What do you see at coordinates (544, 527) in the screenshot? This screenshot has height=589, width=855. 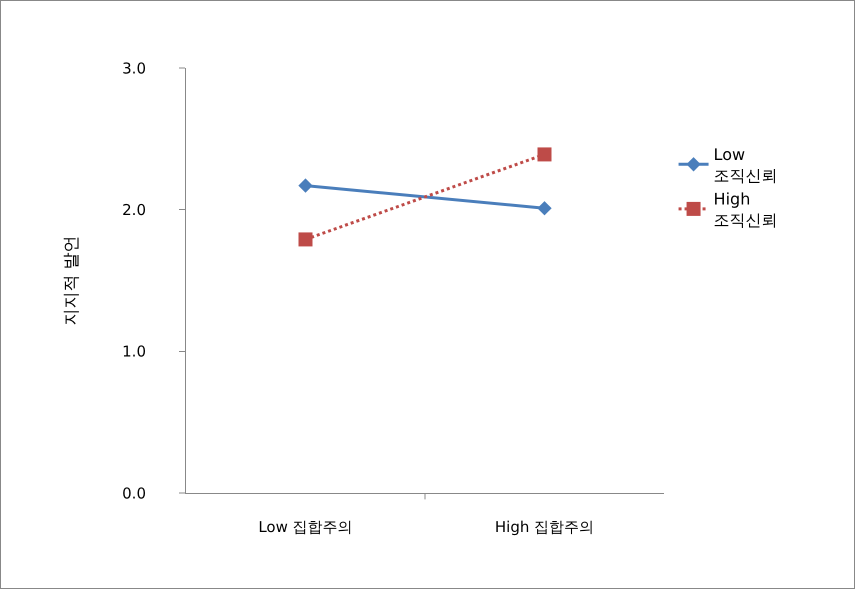 I see `x-tick-label: High 집합주의` at bounding box center [544, 527].